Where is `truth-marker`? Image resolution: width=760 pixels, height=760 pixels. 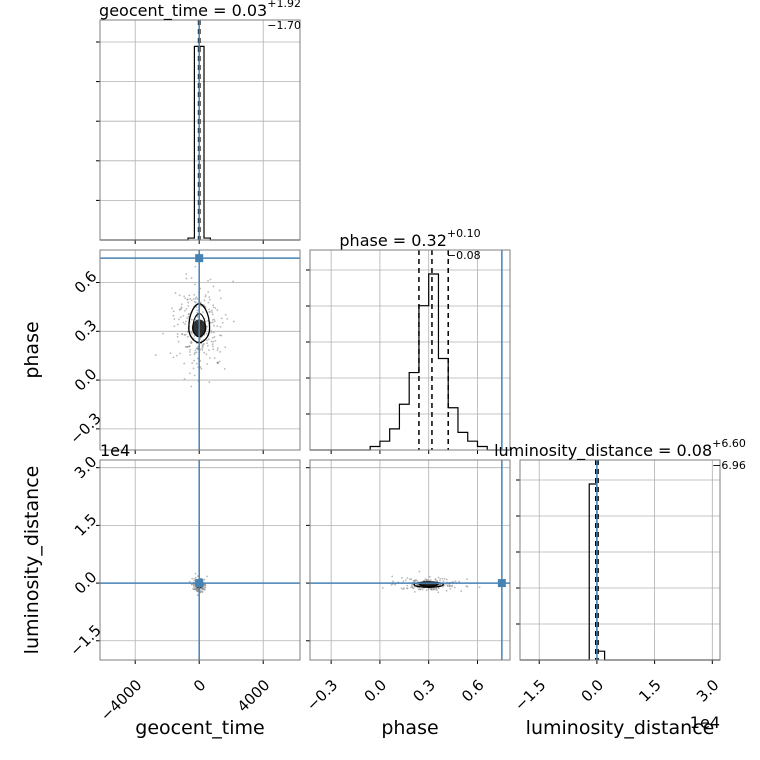
truth-marker is located at coordinates (199, 258).